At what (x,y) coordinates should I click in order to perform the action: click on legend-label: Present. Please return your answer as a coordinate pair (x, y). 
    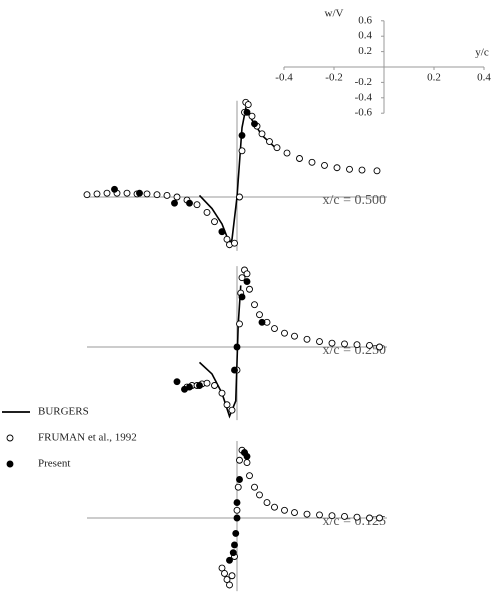
    Looking at the image, I should click on (54, 464).